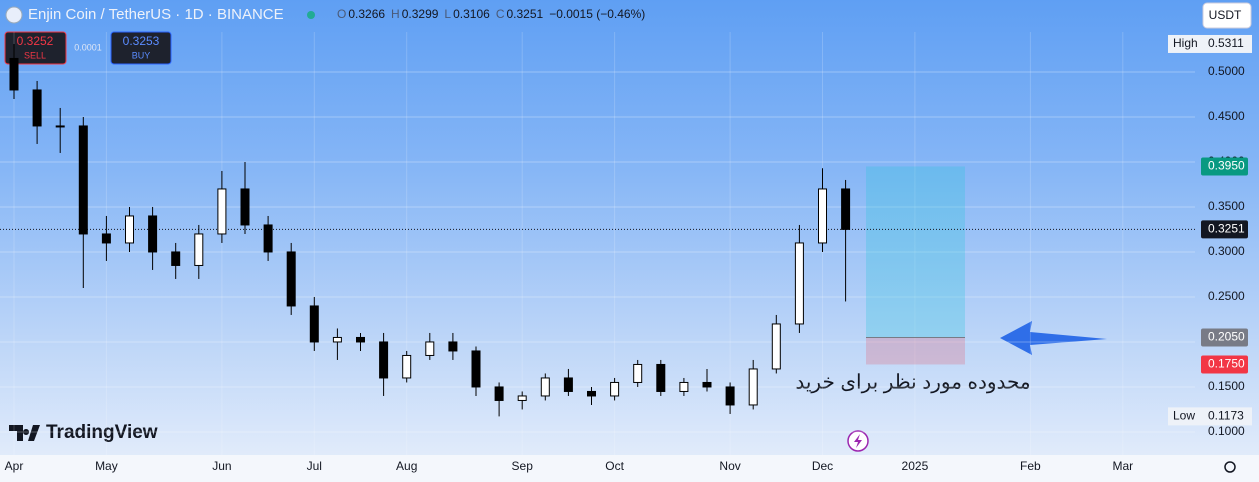 The image size is (1259, 482). Describe the element at coordinates (406, 466) in the screenshot. I see `x-tick-label: Aug` at that location.